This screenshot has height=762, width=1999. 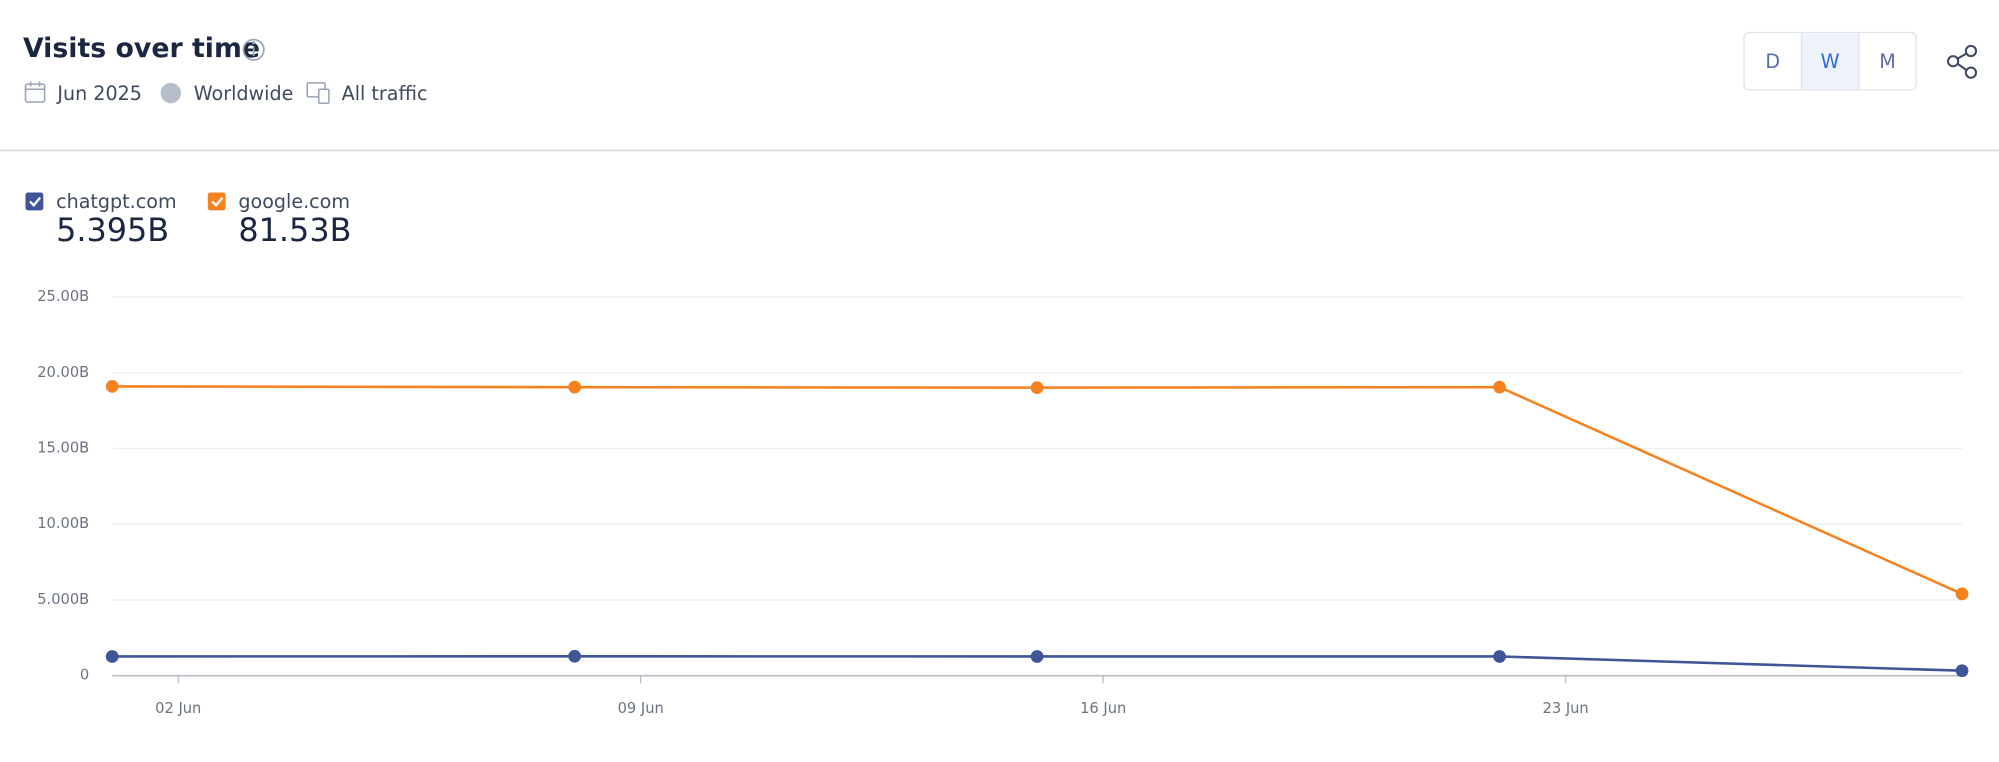 What do you see at coordinates (141, 48) in the screenshot?
I see `title: Visits over time` at bounding box center [141, 48].